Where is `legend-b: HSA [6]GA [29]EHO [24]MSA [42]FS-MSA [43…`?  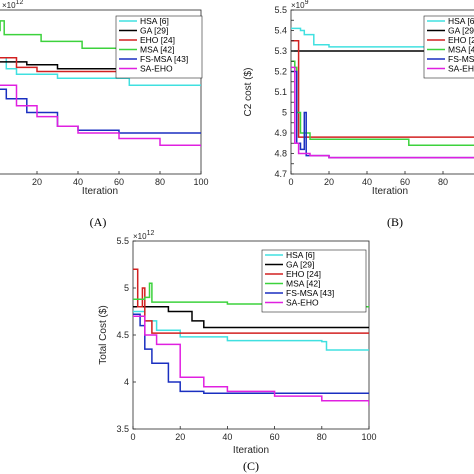 legend-b: HSA [6]GA [29]EHO [24]MSA [42]FS-MSA [43… is located at coordinates (448, 47).